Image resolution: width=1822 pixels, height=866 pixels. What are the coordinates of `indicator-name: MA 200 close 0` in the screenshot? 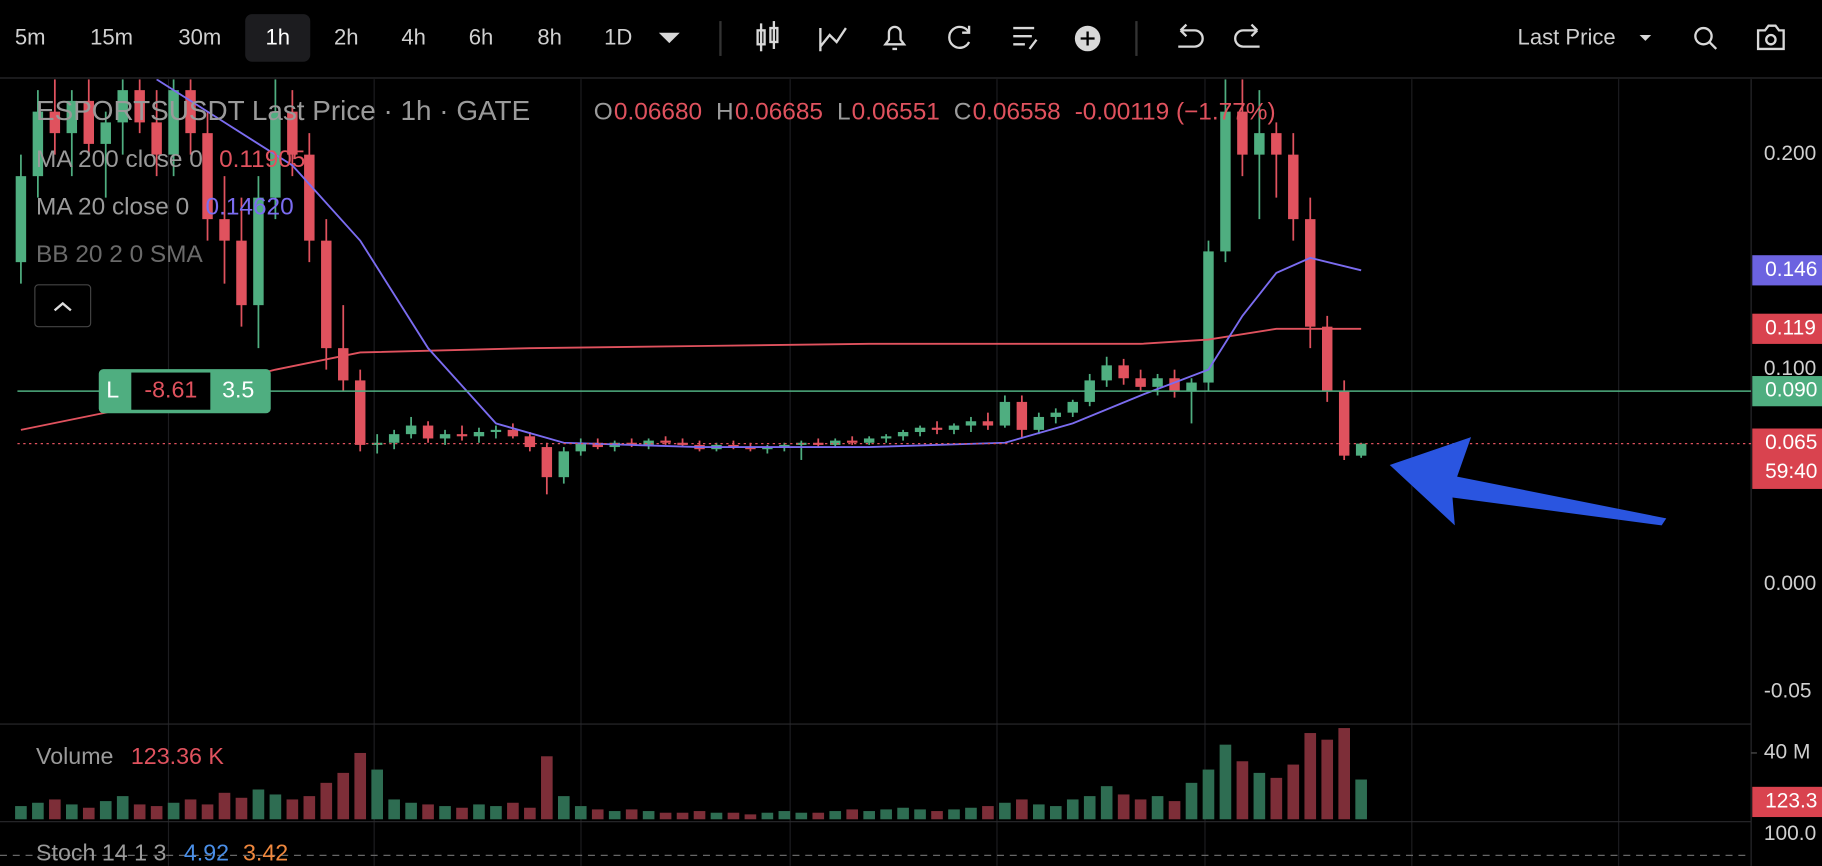 It's located at (119, 159).